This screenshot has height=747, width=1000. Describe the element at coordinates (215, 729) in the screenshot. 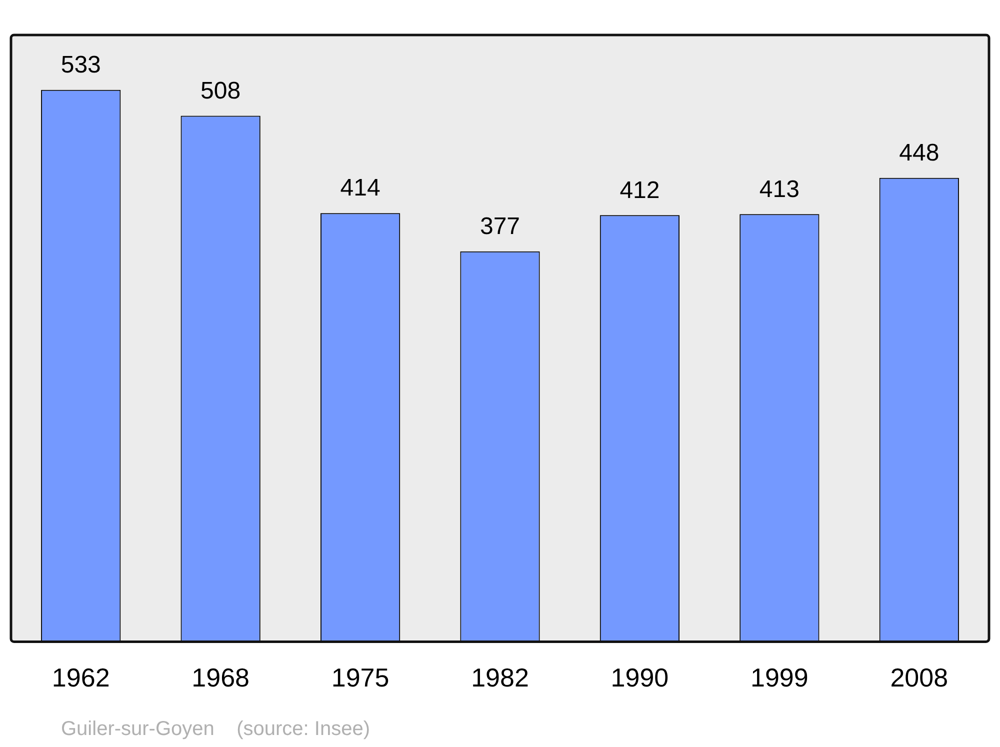

I see `text: Guiler-sur-Goyen (source: Insee)` at that location.